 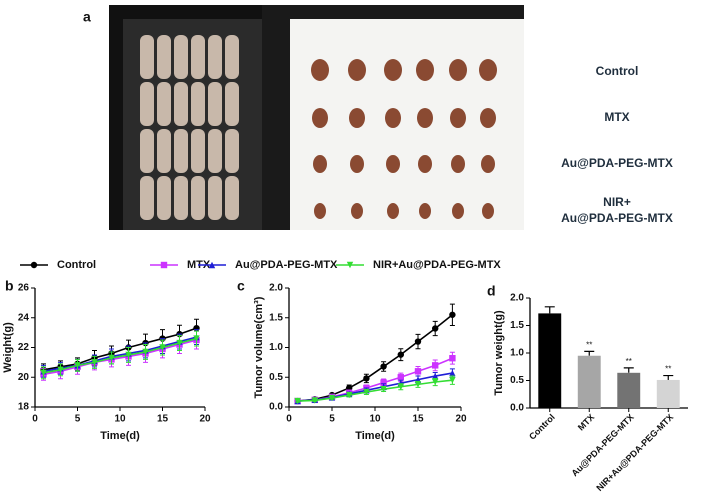 What do you see at coordinates (617, 202) in the screenshot?
I see `group-label: NIR+` at bounding box center [617, 202].